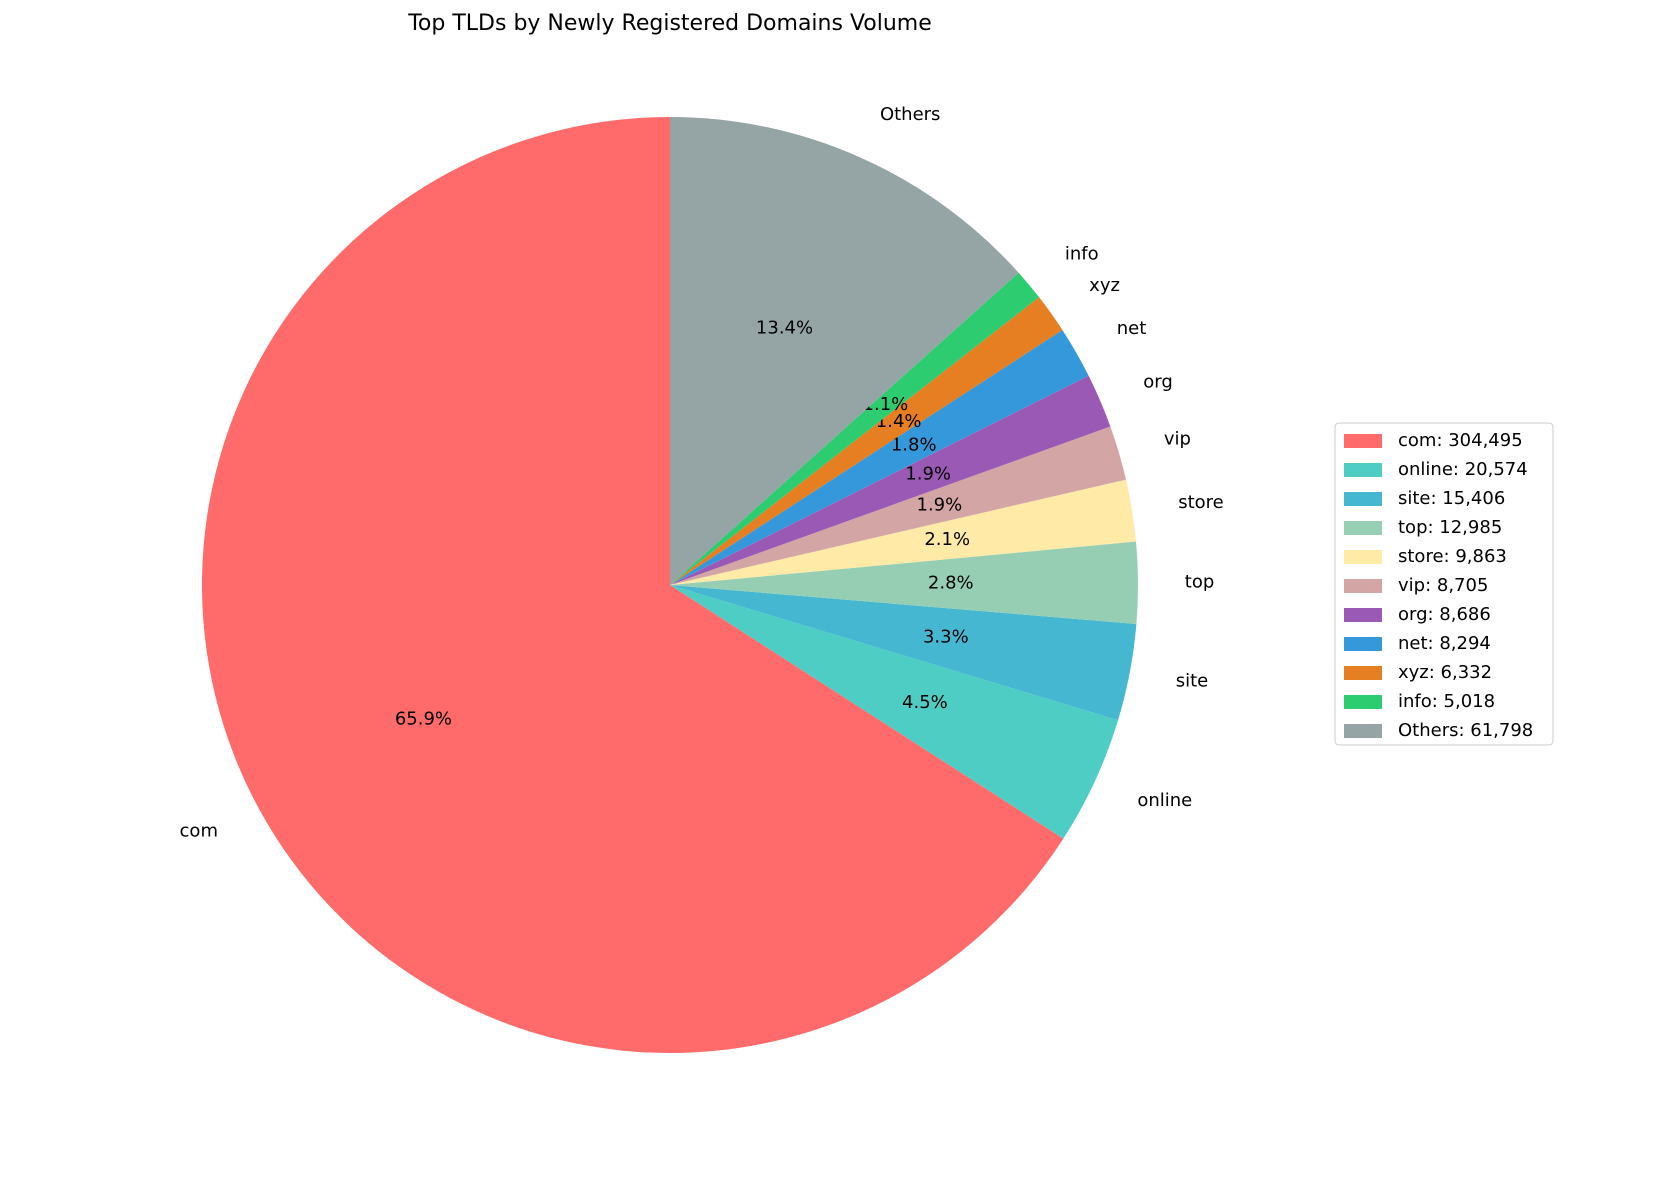 The height and width of the screenshot is (1185, 1667). I want to click on percent-label: 2.1%, so click(947, 539).